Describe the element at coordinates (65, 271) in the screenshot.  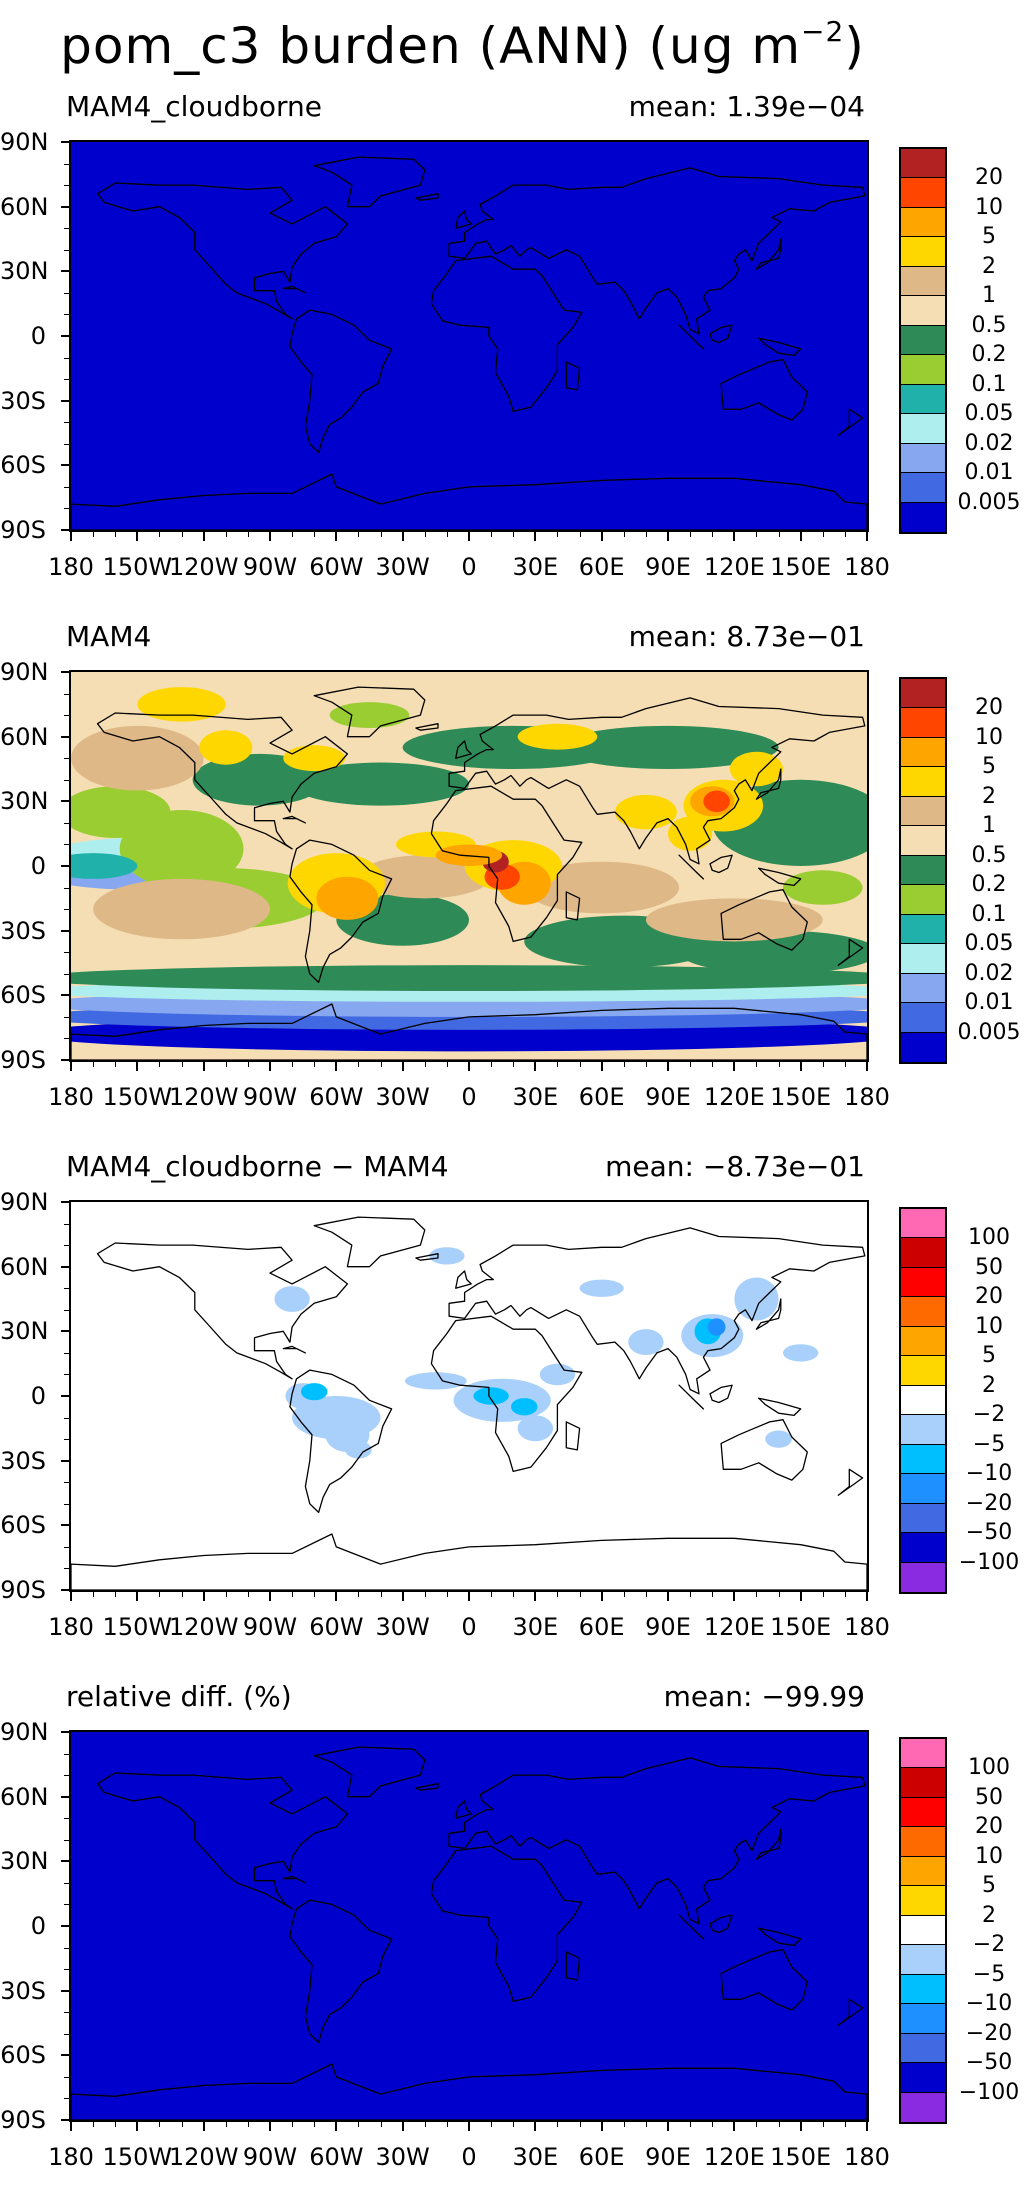
I see `lat-tick` at that location.